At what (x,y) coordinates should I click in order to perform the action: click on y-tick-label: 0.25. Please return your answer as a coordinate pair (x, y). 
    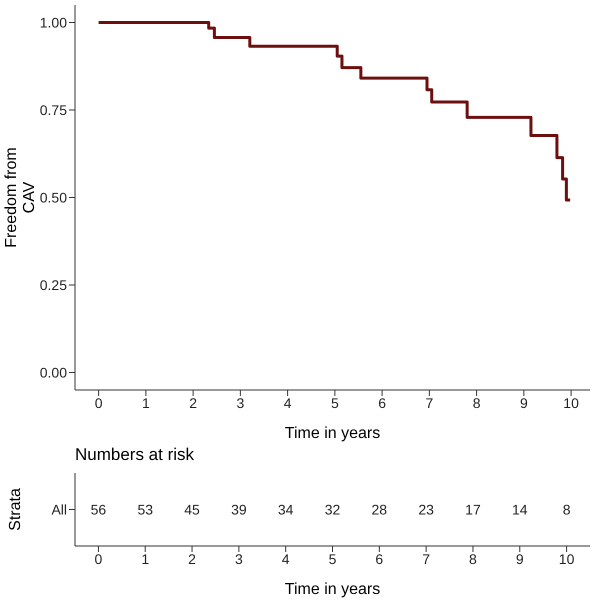
    Looking at the image, I should click on (54, 284).